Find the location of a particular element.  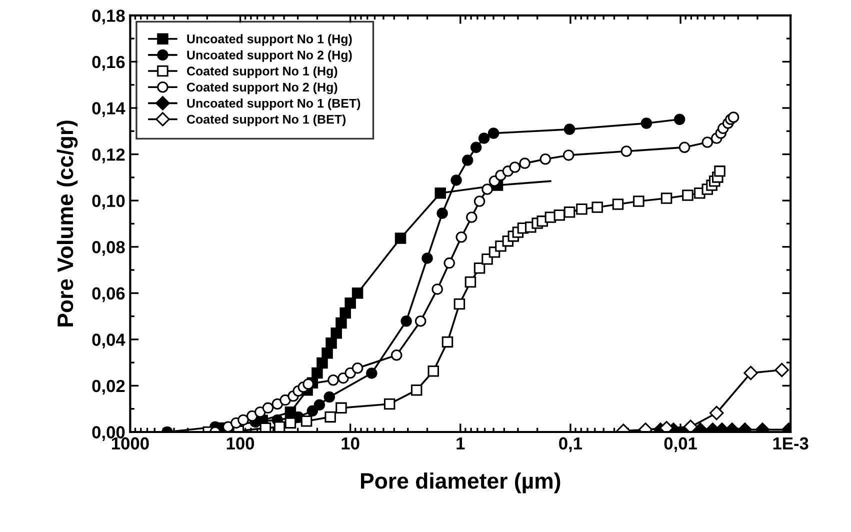

y-tick-label: 0,08 is located at coordinates (108, 248).